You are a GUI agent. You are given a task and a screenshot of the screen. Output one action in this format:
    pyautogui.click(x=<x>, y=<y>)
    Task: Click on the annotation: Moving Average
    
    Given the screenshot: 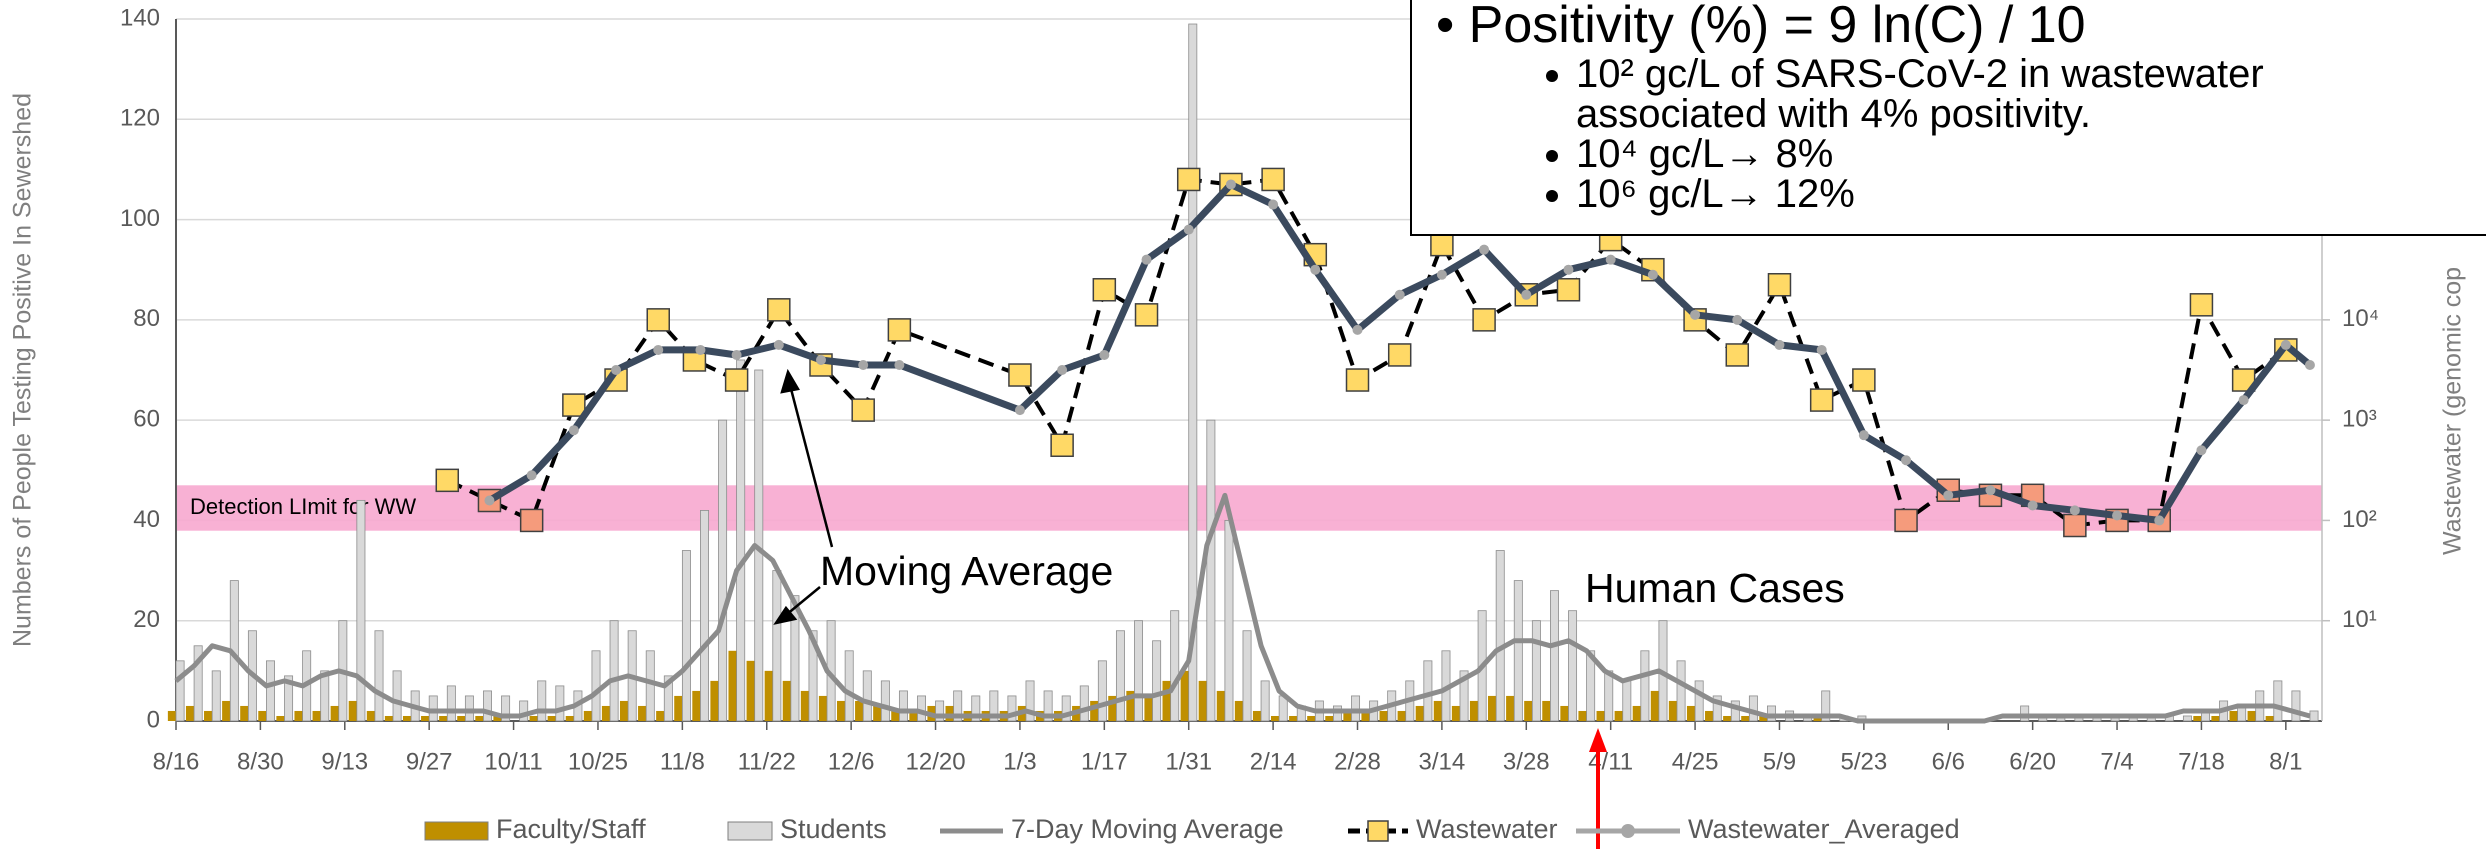 What is the action you would take?
    pyautogui.click(x=966, y=571)
    